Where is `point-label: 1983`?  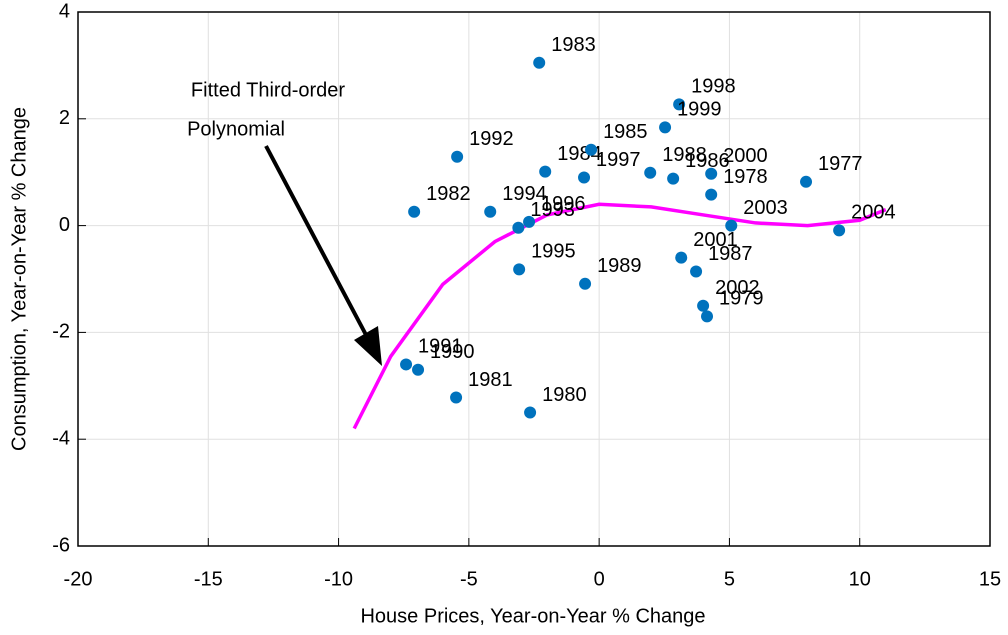
point-label: 1983 is located at coordinates (573, 45).